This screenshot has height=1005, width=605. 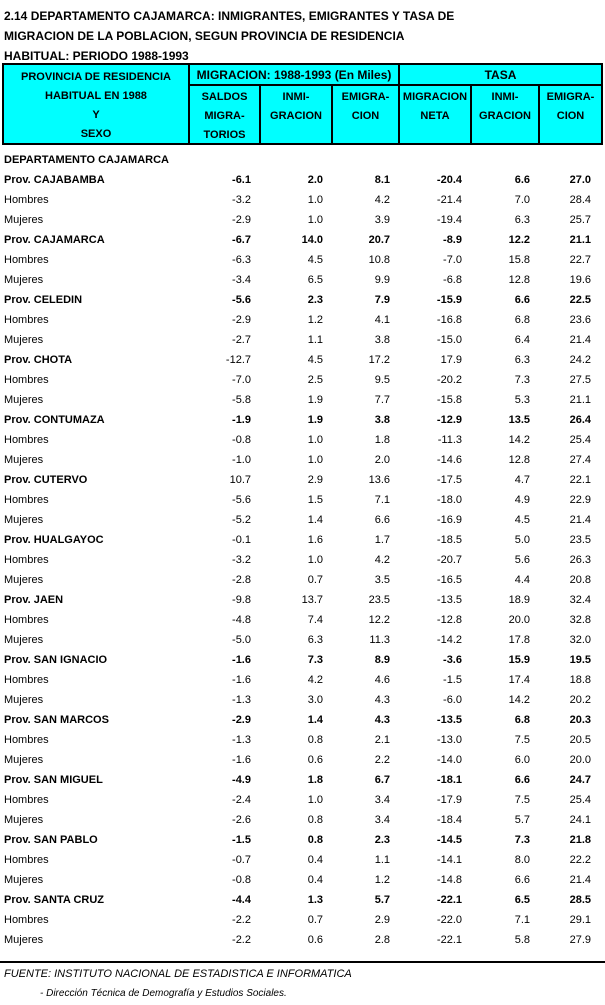 What do you see at coordinates (382, 940) in the screenshot?
I see `cell-value: 2.8` at bounding box center [382, 940].